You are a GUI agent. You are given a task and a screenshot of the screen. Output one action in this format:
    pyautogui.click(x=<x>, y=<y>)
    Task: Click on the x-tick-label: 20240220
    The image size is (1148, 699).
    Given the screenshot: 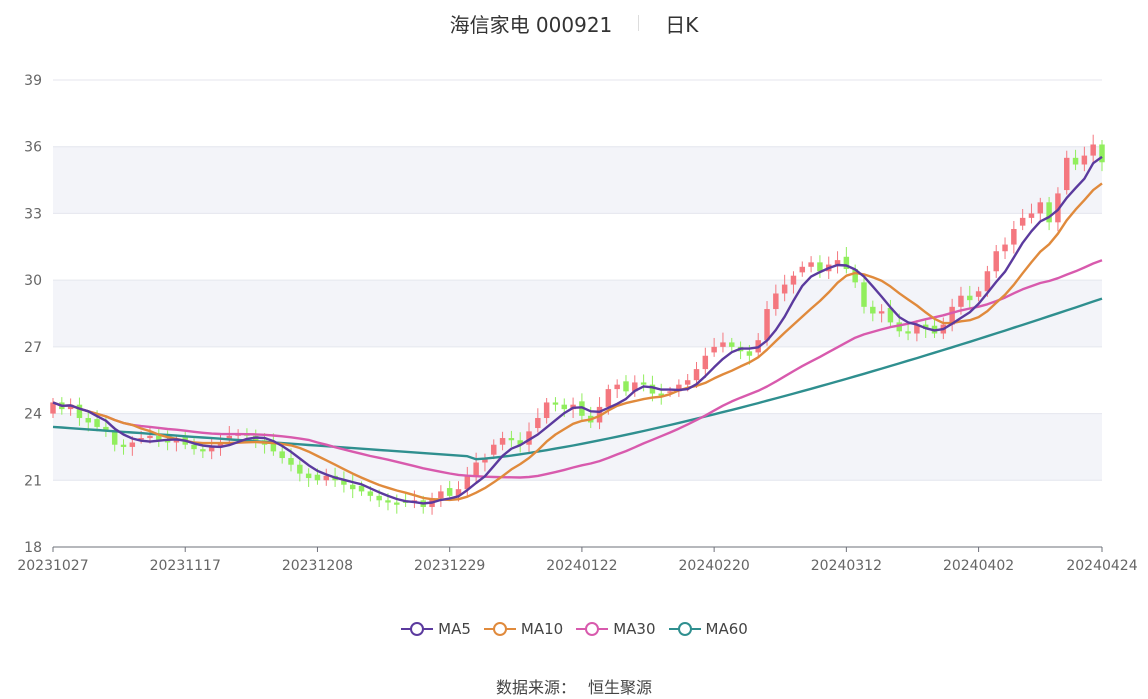 What is the action you would take?
    pyautogui.click(x=714, y=566)
    